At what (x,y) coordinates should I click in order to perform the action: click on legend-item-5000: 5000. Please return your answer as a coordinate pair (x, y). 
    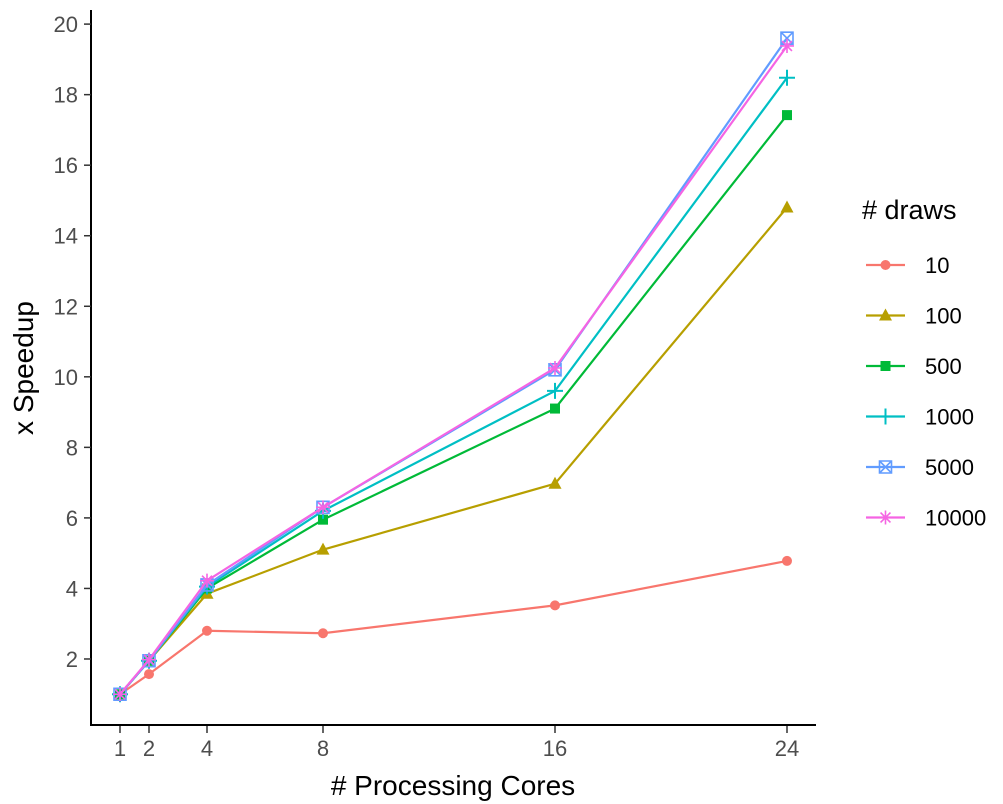
    Looking at the image, I should click on (920, 467).